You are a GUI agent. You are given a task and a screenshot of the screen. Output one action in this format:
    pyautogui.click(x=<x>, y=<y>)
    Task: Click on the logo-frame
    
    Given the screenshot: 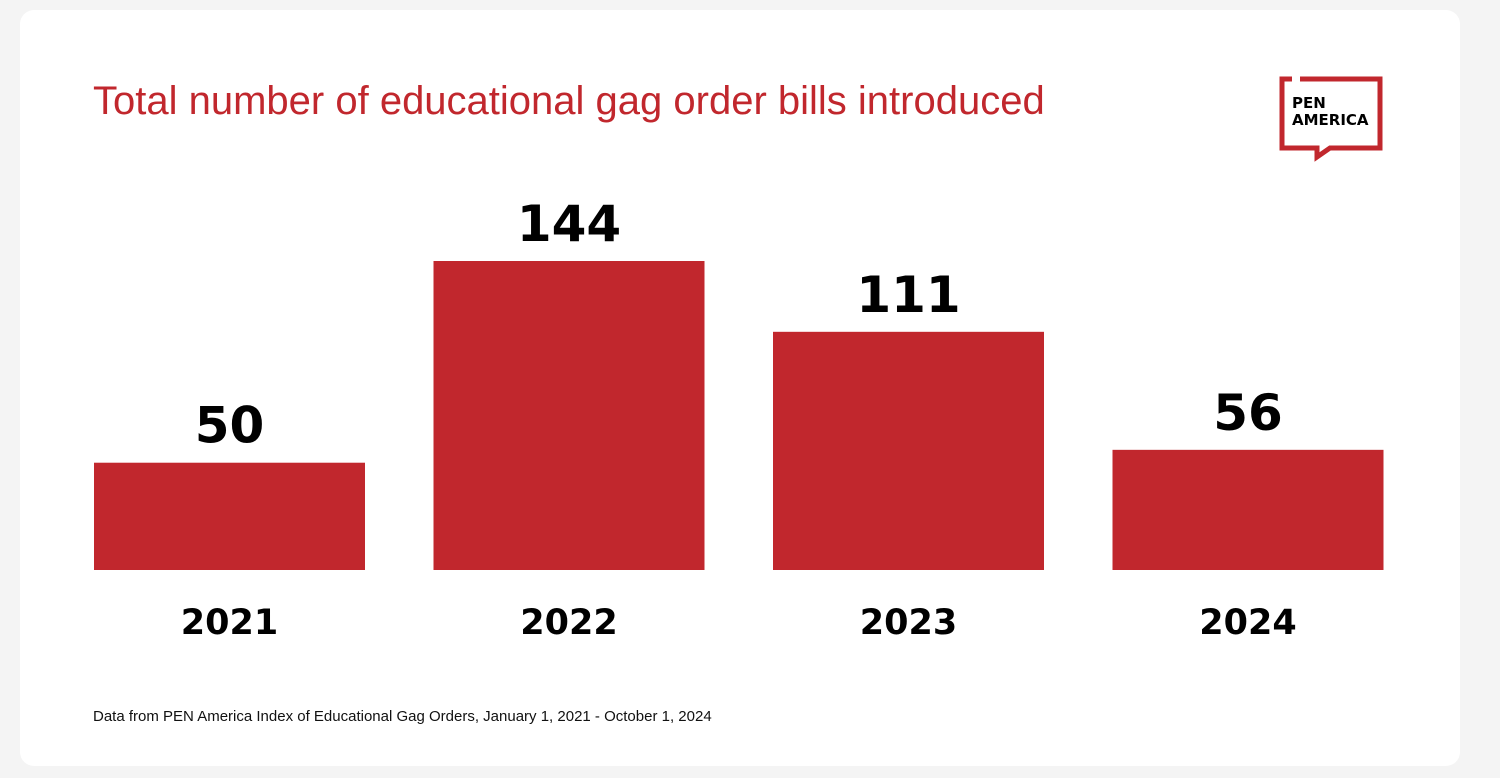 What is the action you would take?
    pyautogui.click(x=1331, y=119)
    